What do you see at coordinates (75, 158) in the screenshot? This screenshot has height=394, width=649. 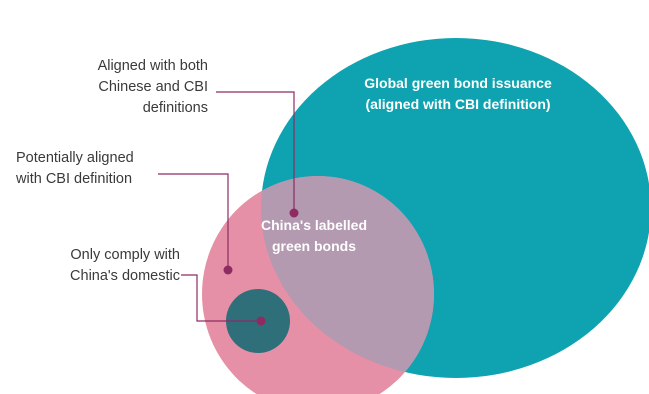 I see `callout-label-potential-line-1: Potentially aligned` at bounding box center [75, 158].